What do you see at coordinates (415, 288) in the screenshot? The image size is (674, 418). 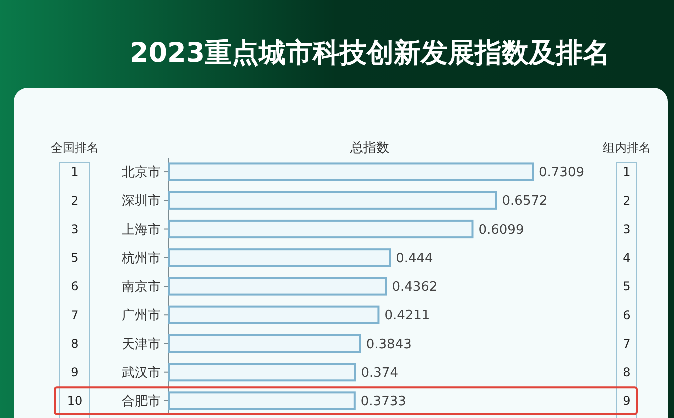 I see `data-label: 0.4362` at bounding box center [415, 288].